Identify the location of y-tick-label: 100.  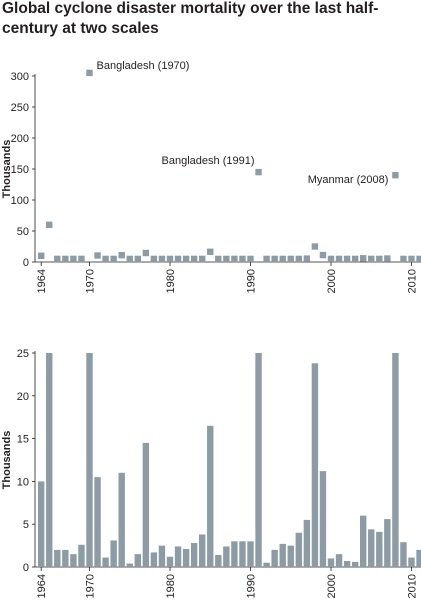
(20, 201).